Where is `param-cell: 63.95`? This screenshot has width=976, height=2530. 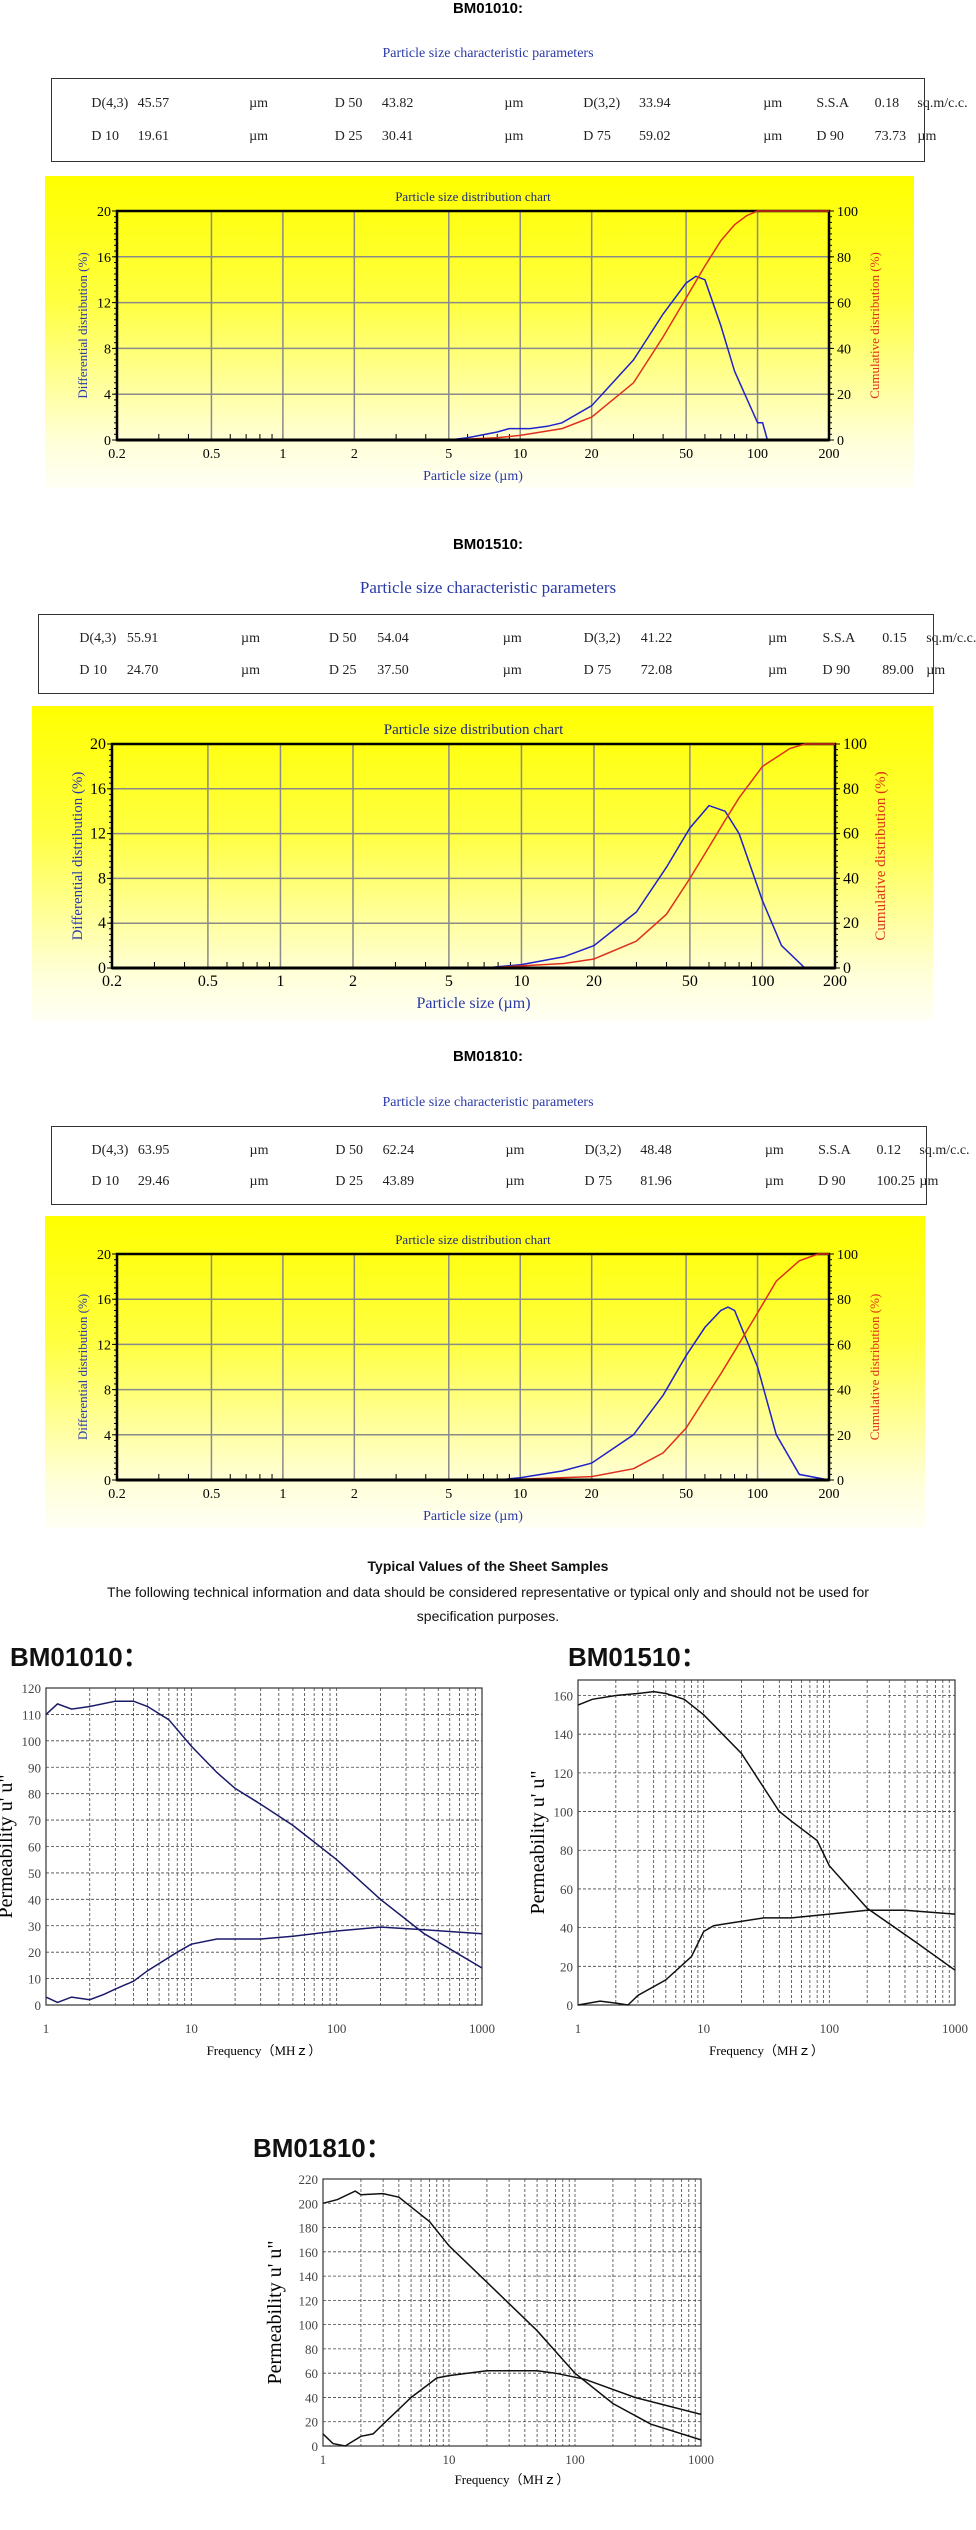 param-cell: 63.95 is located at coordinates (153, 1150).